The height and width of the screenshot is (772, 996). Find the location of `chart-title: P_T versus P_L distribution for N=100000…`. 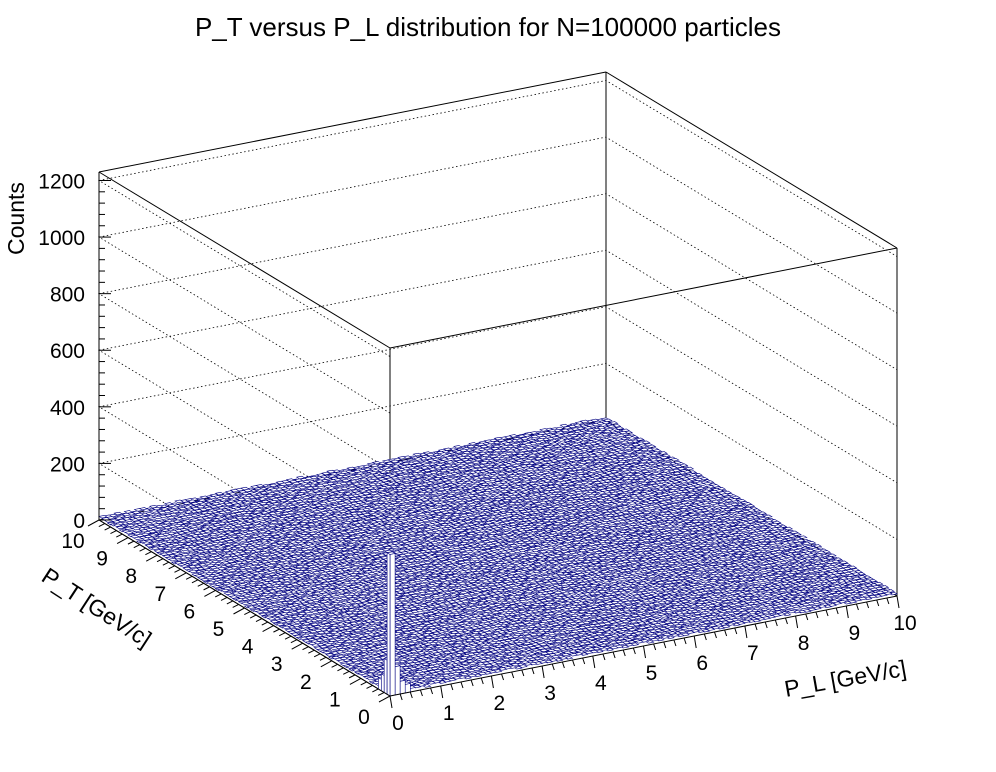

chart-title: P_T versus P_L distribution for N=100000… is located at coordinates (488, 27).